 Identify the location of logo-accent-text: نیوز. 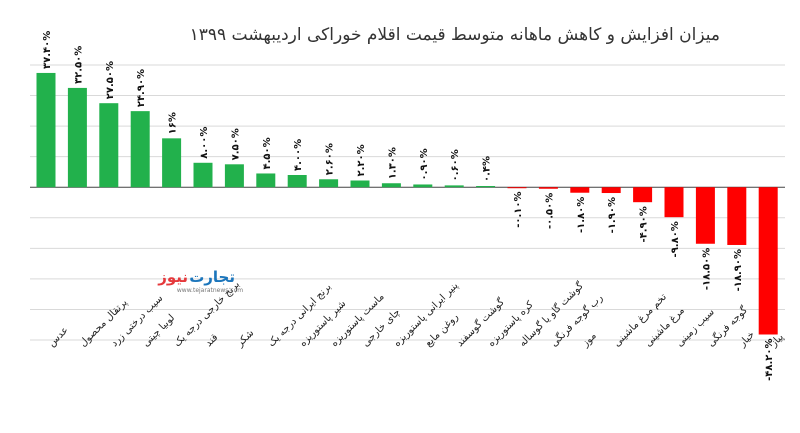
(172, 277).